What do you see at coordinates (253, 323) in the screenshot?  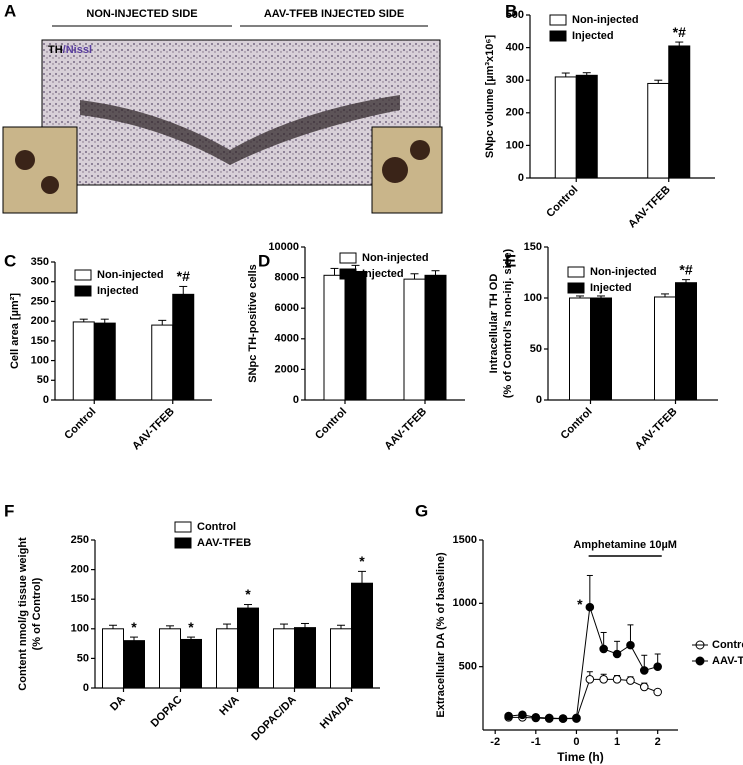 I see `y-axis-label: SNpc TH-positive cells` at bounding box center [253, 323].